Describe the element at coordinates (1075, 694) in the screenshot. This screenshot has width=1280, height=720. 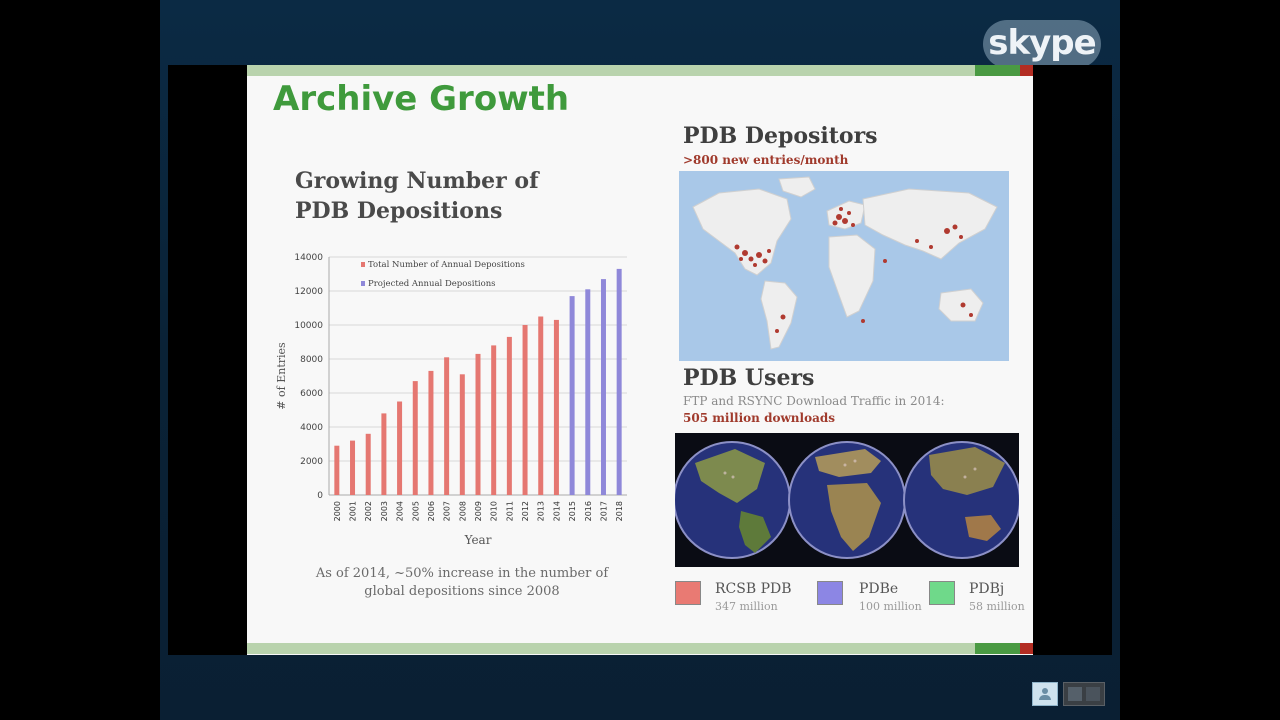
I see `screen-share-icon` at that location.